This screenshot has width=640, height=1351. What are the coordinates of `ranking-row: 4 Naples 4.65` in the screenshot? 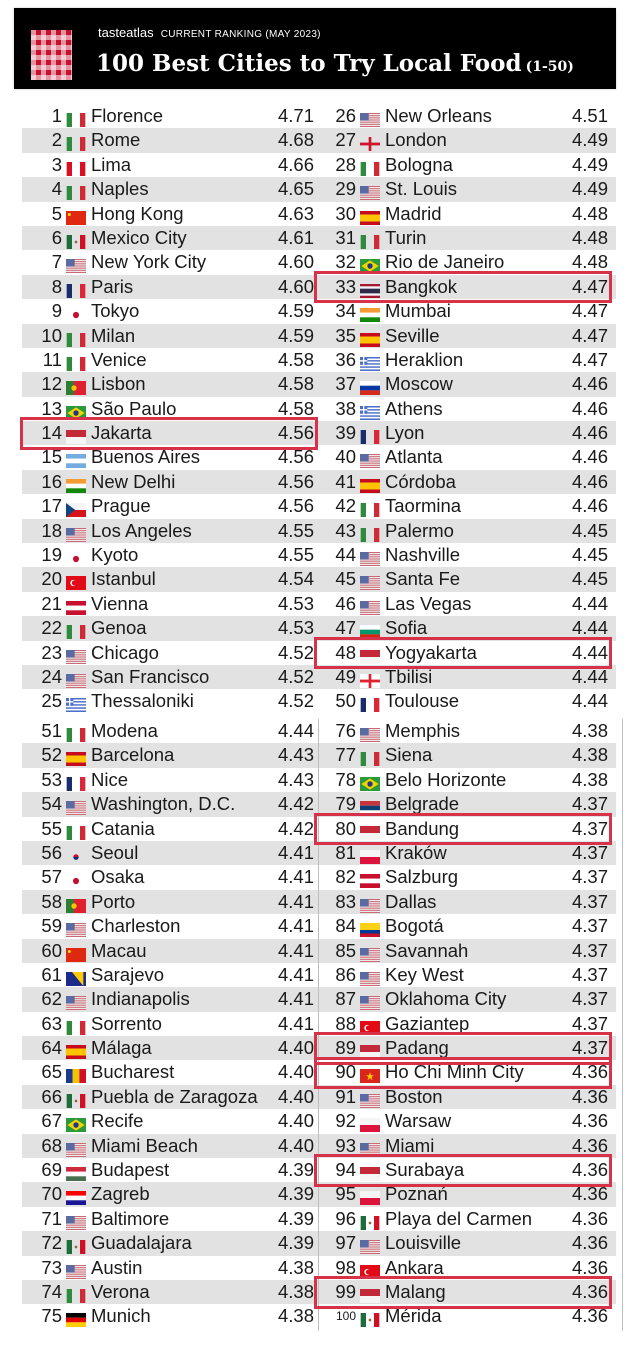 It's located at (172, 189).